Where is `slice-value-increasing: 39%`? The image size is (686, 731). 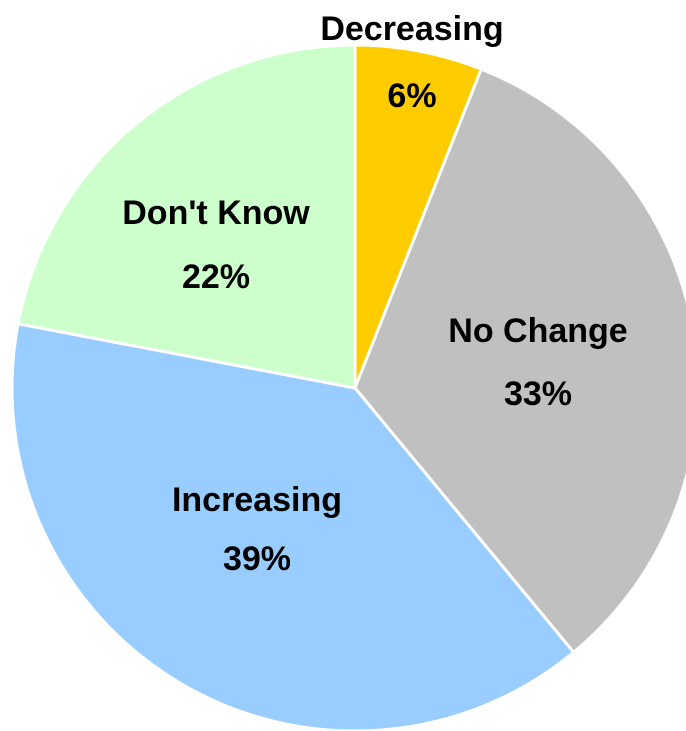 slice-value-increasing: 39% is located at coordinates (257, 559).